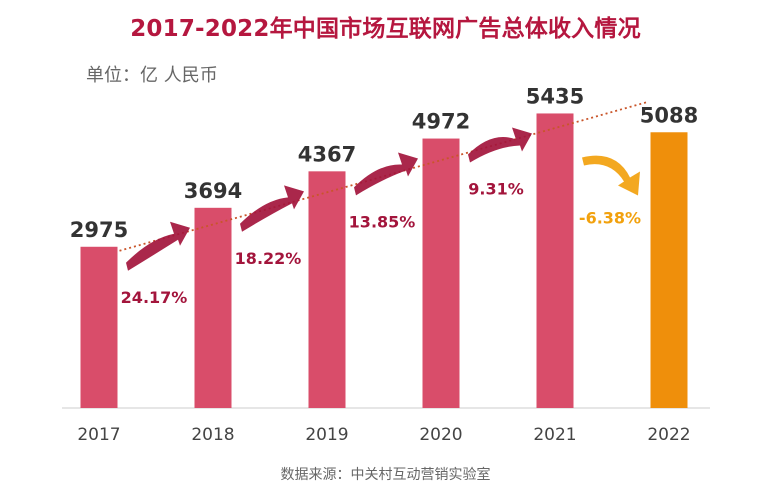 The height and width of the screenshot is (500, 771). Describe the element at coordinates (440, 435) in the screenshot. I see `x-tick-2020: 2020` at that location.